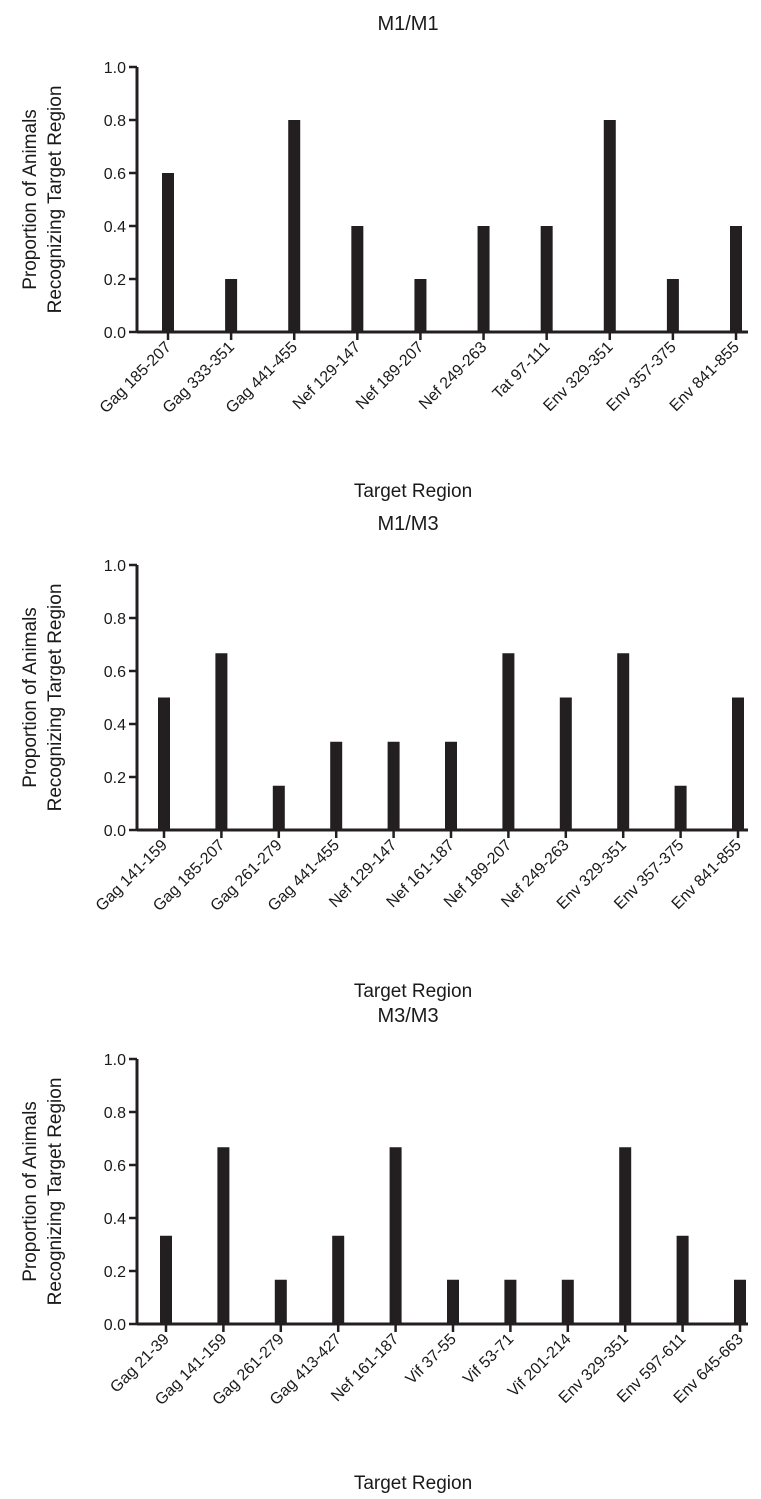 The width and height of the screenshot is (761, 1499). What do you see at coordinates (431, 1359) in the screenshot?
I see `x-category-label: Vif 37-55` at bounding box center [431, 1359].